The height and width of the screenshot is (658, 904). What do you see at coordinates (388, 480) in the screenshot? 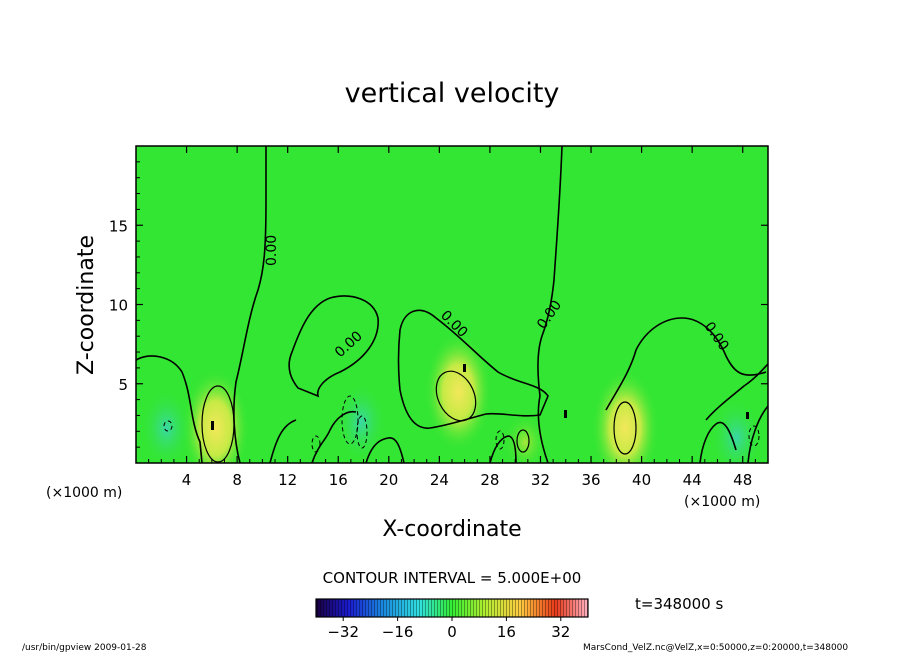
I see `x-tick-label: 20` at bounding box center [388, 480].